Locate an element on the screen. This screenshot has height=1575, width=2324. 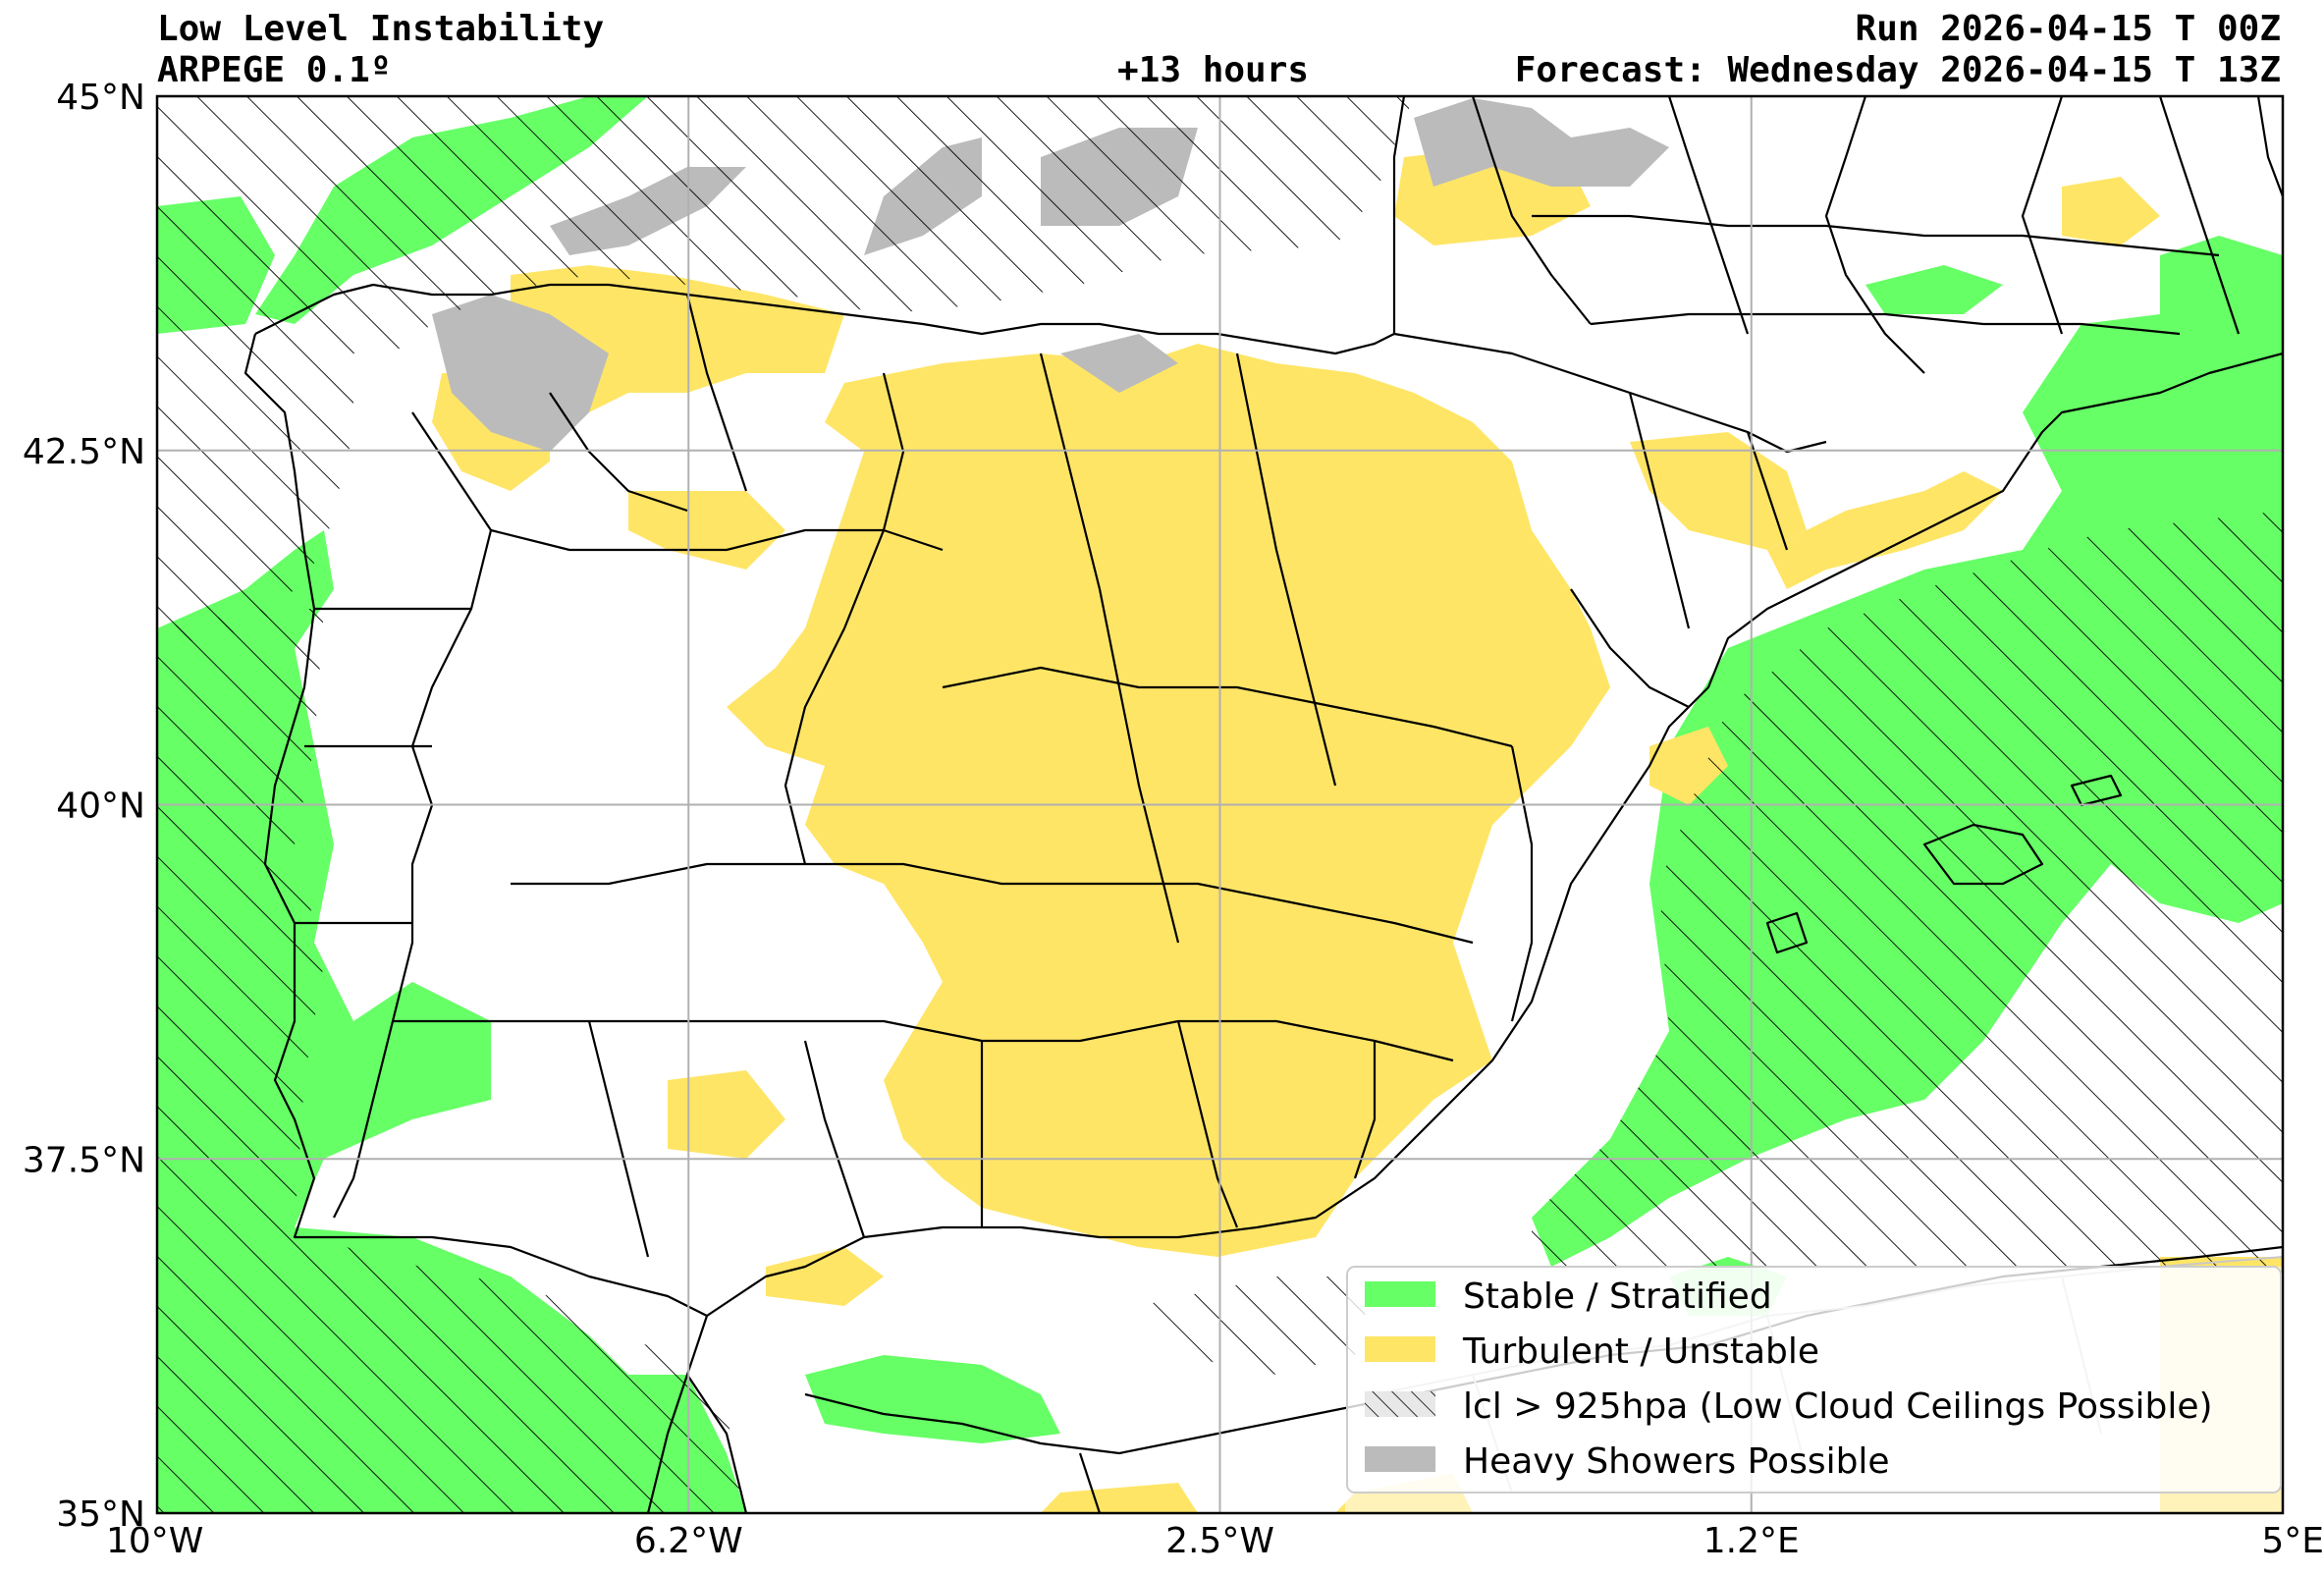
ibiza is located at coordinates (1787, 932).